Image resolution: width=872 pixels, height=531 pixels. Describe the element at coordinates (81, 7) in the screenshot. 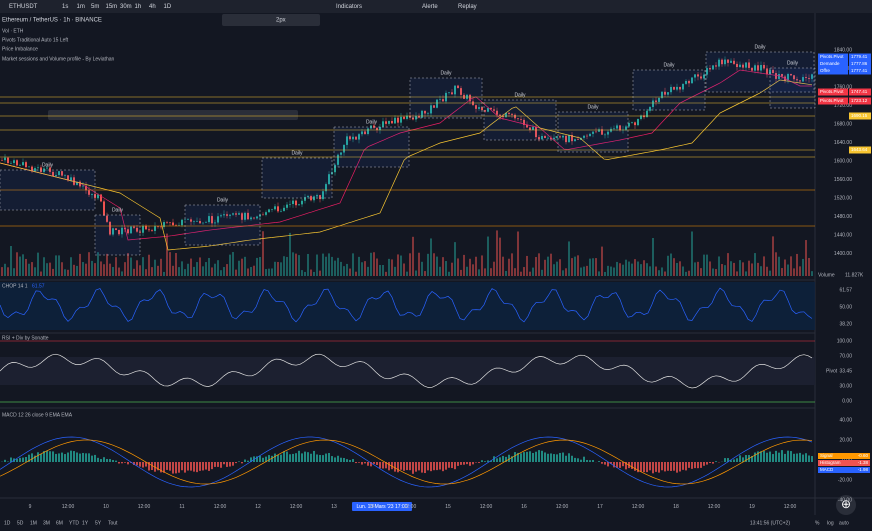

I see `timeframe: 1m` at that location.